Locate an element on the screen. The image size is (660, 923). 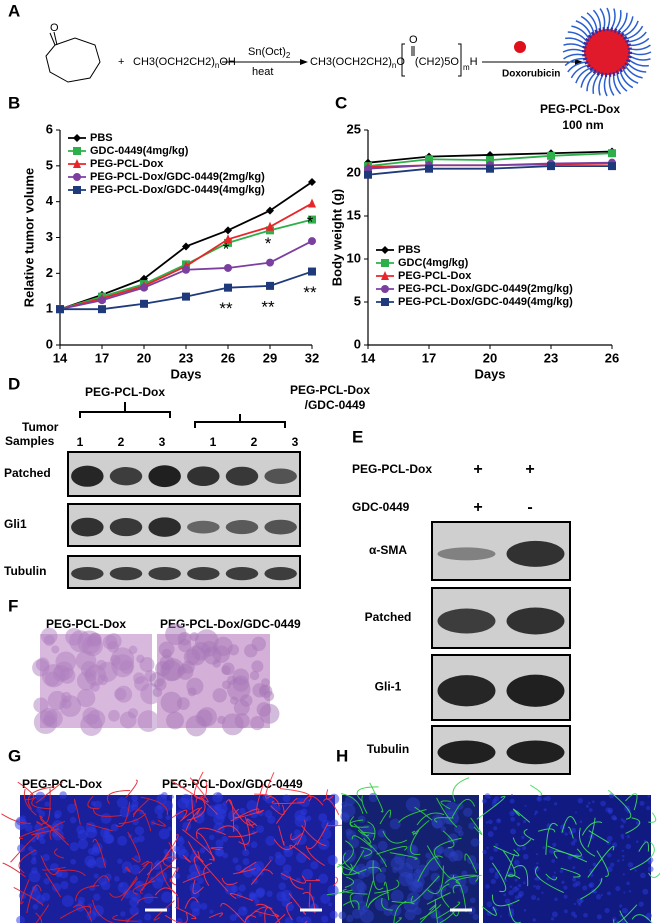
condition-sign: + is located at coordinates (529, 469).